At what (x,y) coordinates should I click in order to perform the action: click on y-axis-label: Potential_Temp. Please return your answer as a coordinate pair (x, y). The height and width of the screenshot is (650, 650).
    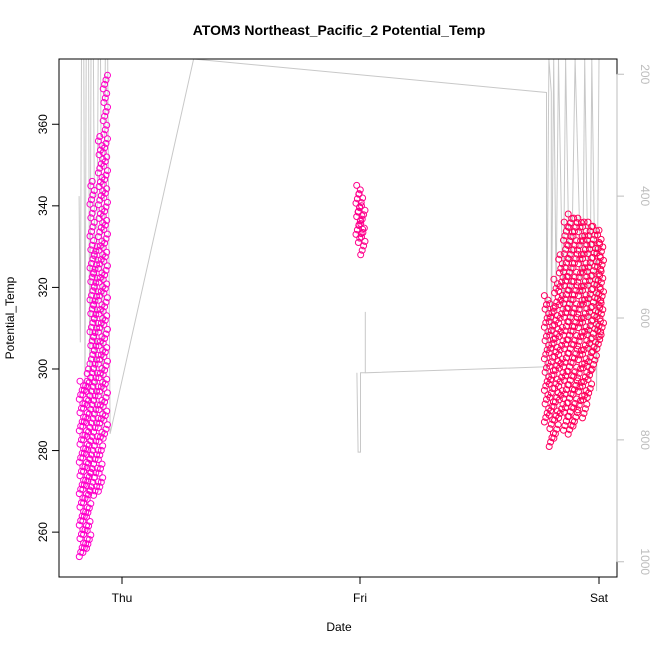
    Looking at the image, I should click on (10, 317).